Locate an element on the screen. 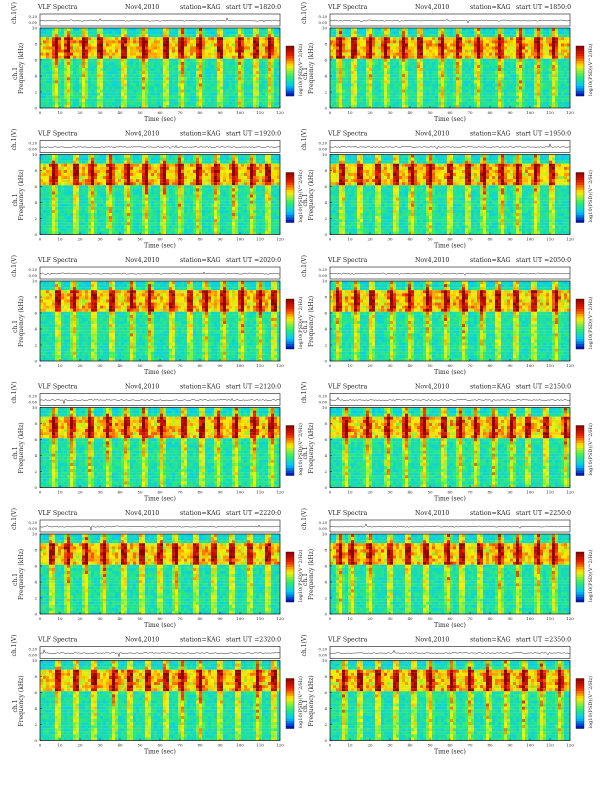  panel-station: station=KAG is located at coordinates (490, 7).